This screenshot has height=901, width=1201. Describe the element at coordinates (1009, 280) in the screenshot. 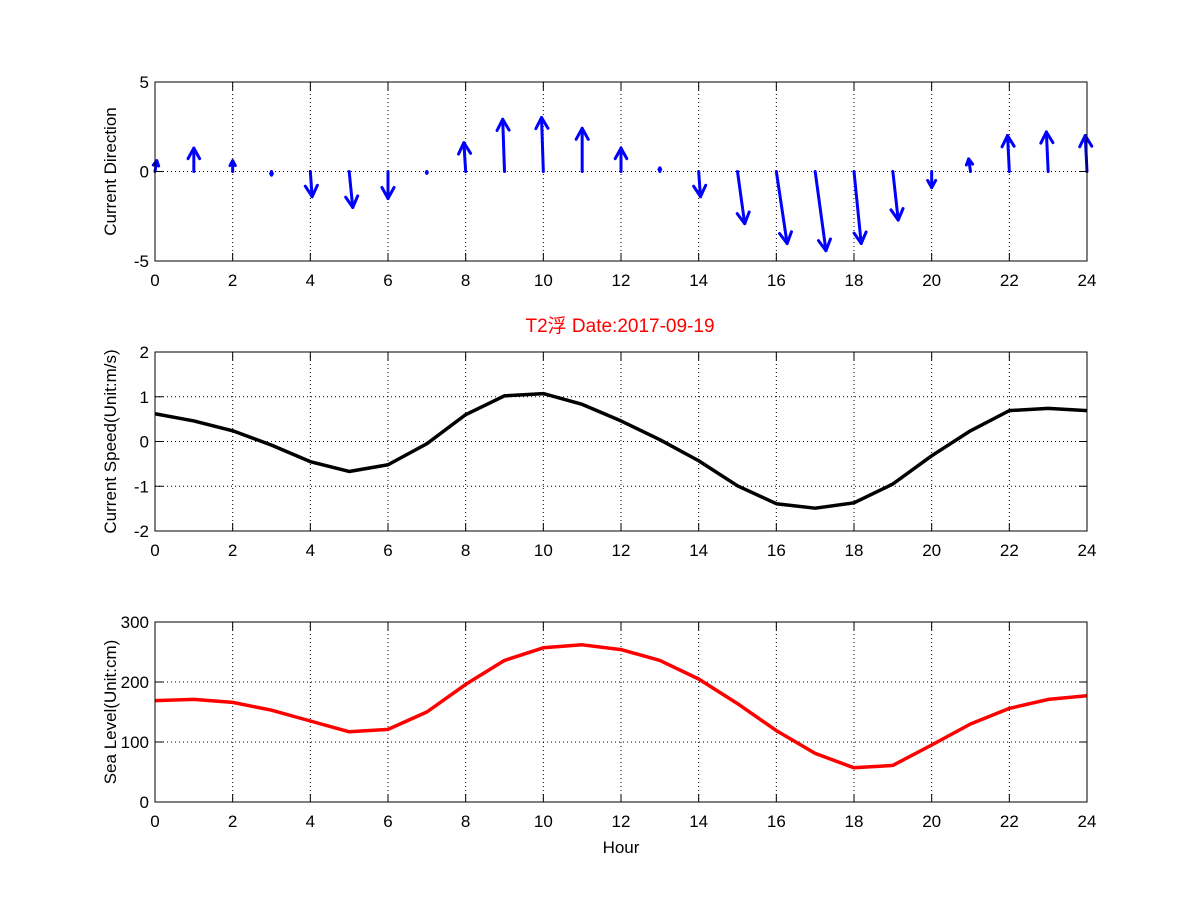

I see `direction-xtick-label: 22` at that location.